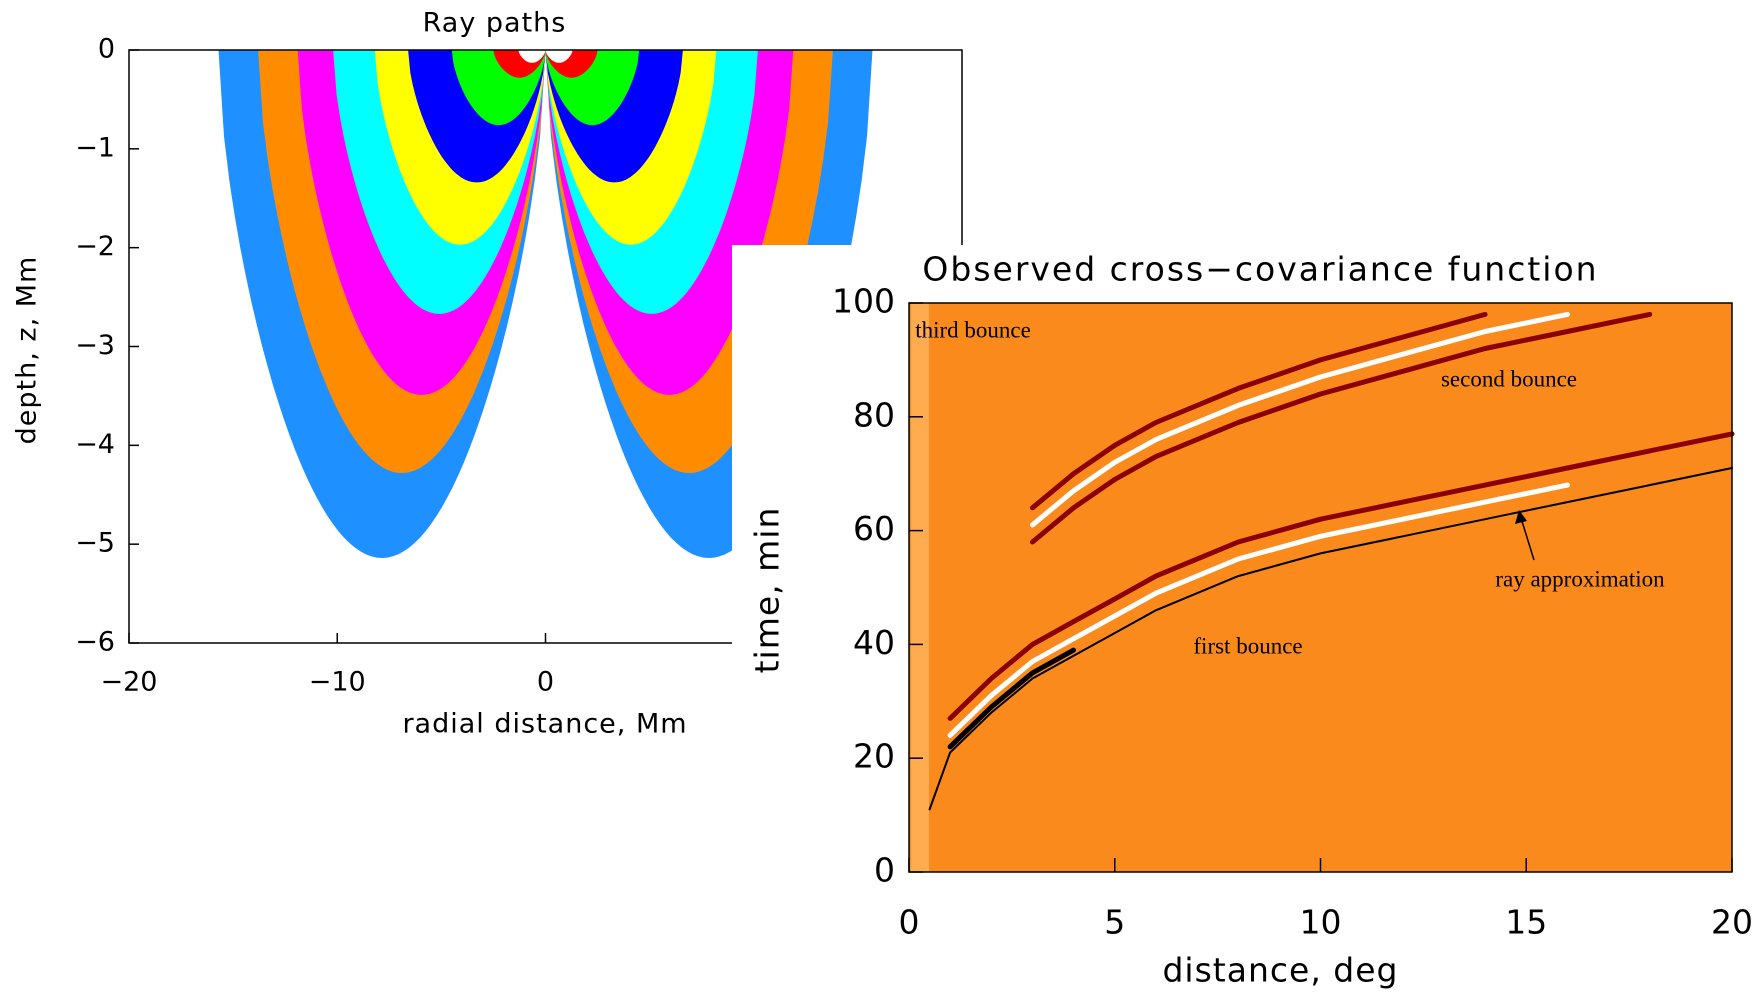 This screenshot has width=1760, height=1005. Describe the element at coordinates (1247, 645) in the screenshot. I see `annotation: first bounce` at that location.